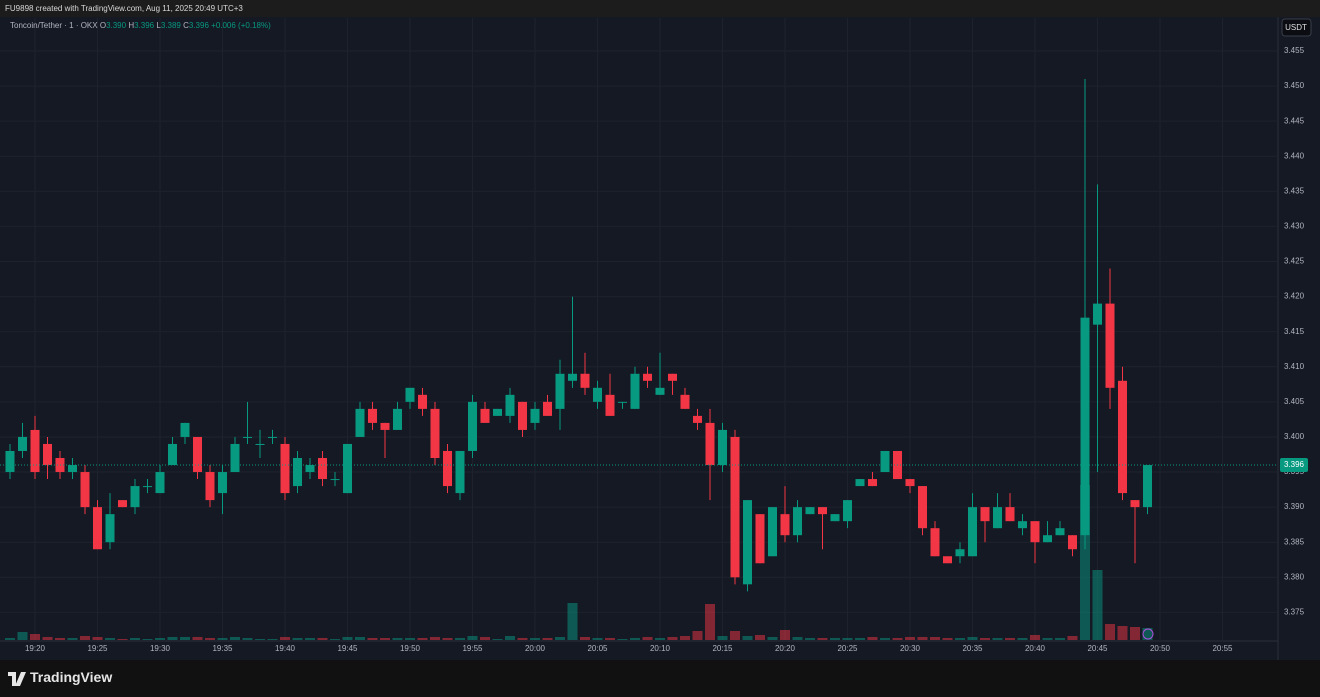 This screenshot has height=697, width=1320. What do you see at coordinates (1294, 331) in the screenshot?
I see `y-tick-label: 3.415` at bounding box center [1294, 331].